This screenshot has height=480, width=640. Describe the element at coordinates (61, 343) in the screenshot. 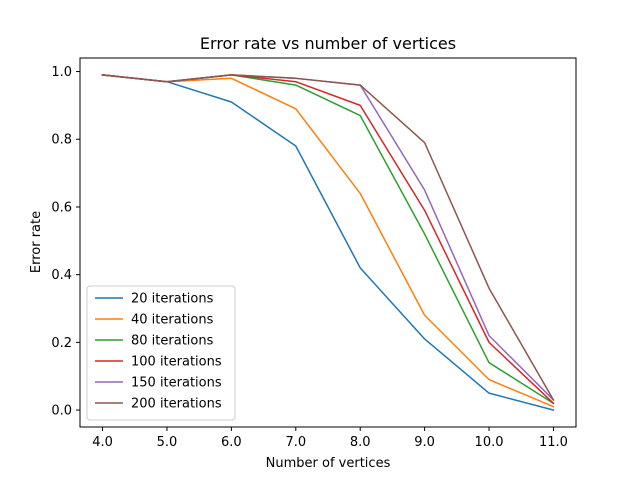

I see `y-tick-label: 0.2` at that location.